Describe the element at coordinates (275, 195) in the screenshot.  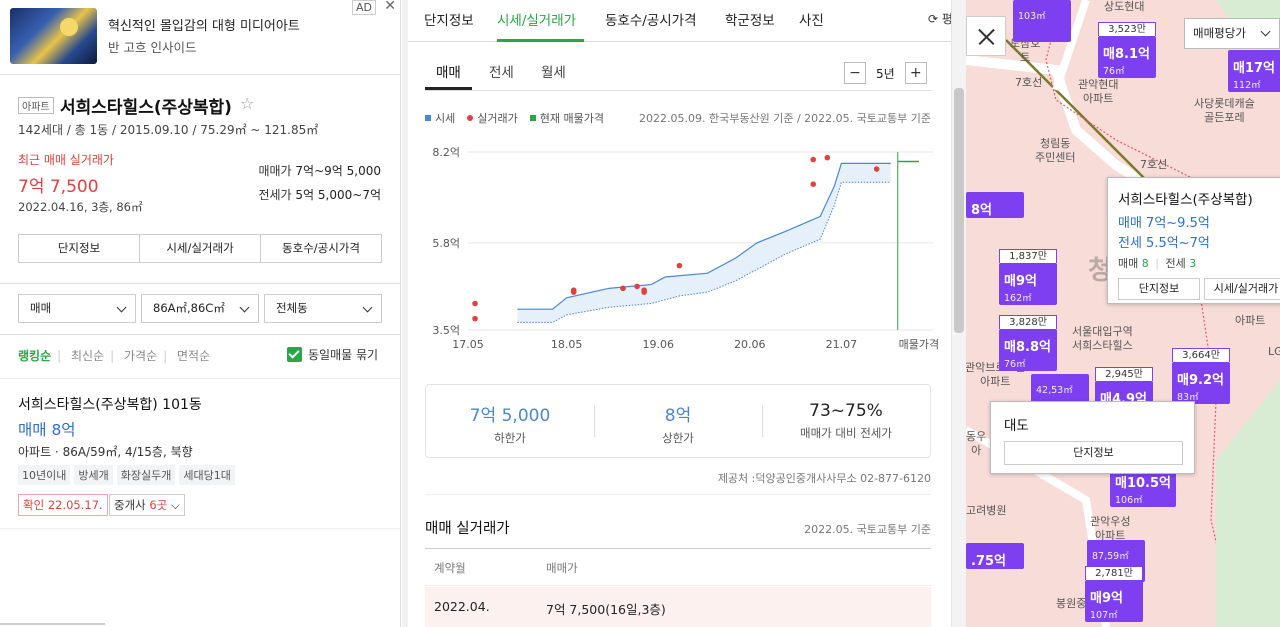
I see `jeonse-price-key: 전세가` at that location.